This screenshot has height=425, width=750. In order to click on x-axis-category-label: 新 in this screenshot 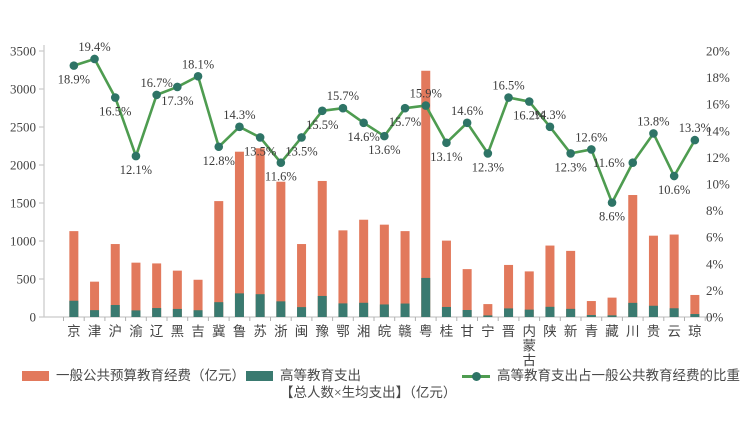, I will do `click(571, 331)`.